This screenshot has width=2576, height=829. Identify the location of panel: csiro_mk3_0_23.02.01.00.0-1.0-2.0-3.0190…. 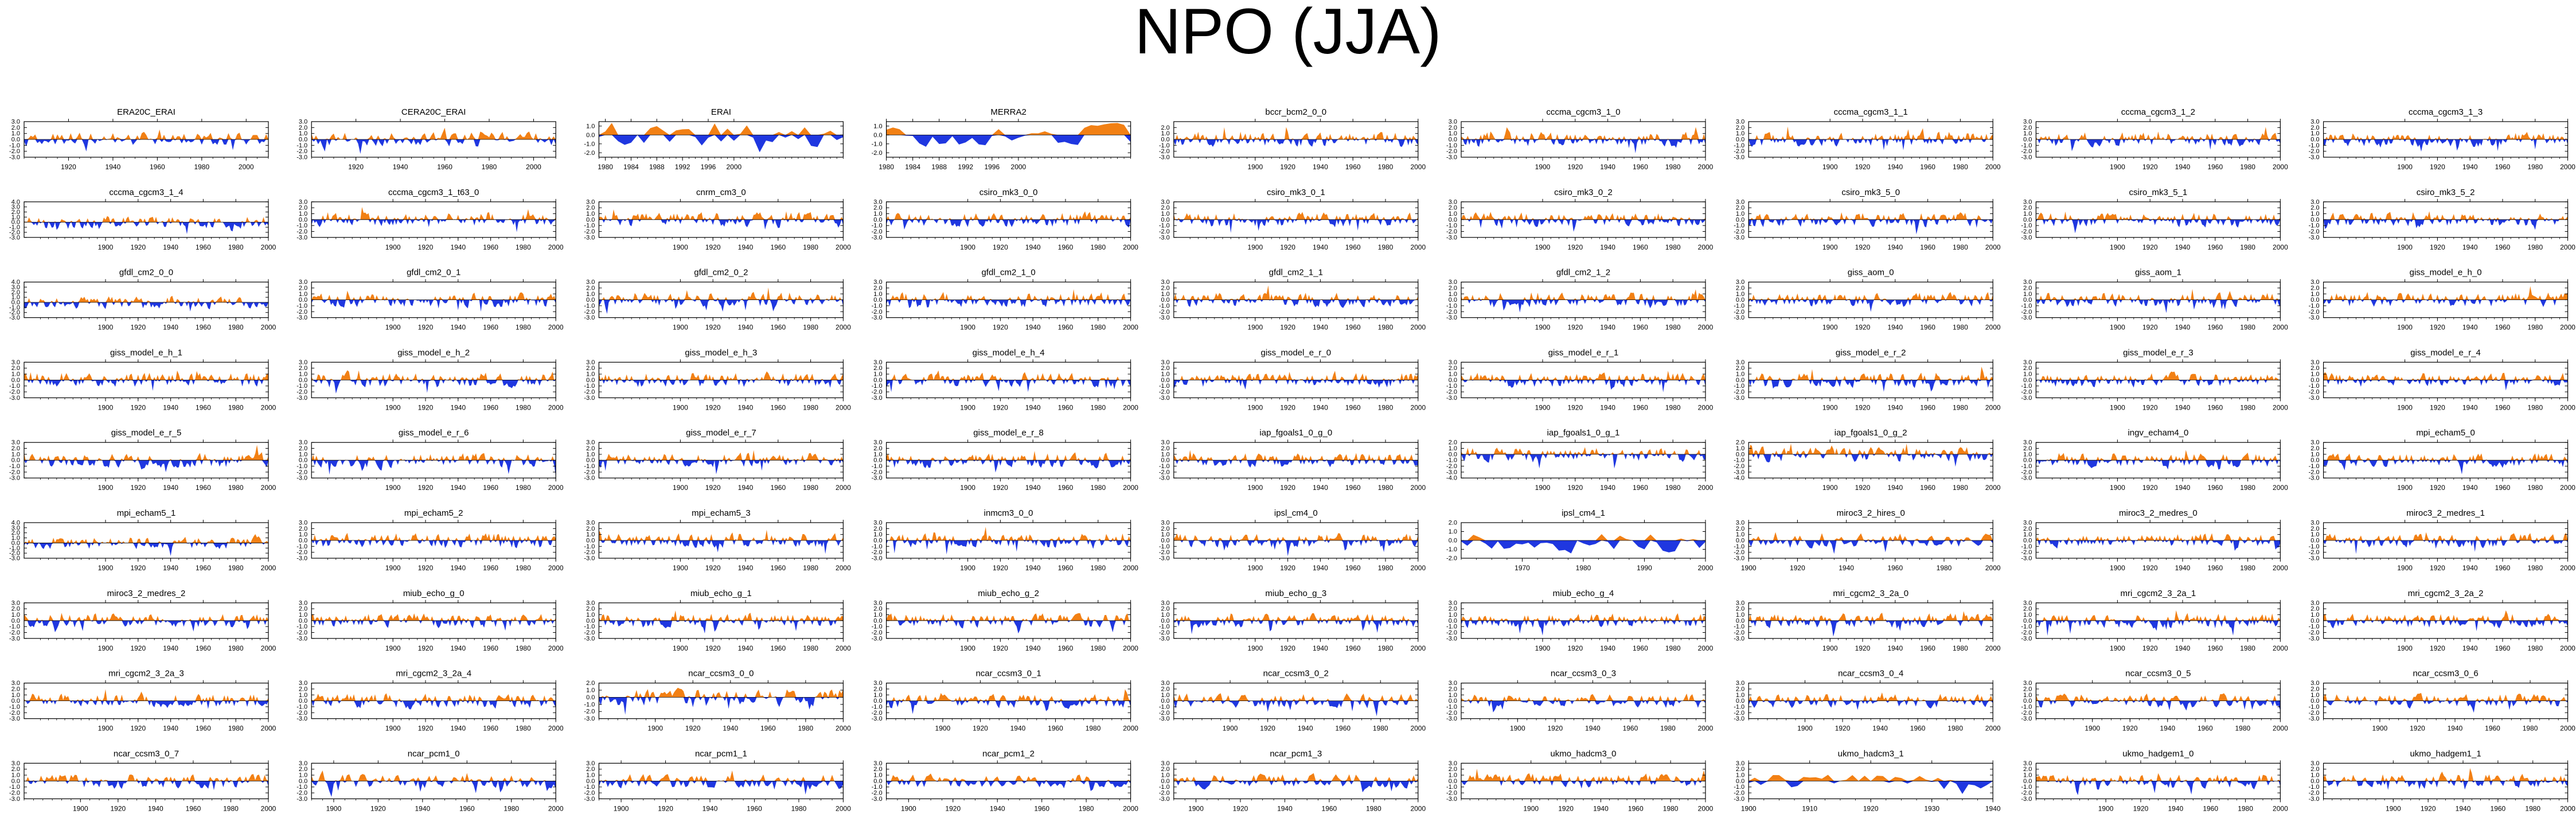
(1580, 219).